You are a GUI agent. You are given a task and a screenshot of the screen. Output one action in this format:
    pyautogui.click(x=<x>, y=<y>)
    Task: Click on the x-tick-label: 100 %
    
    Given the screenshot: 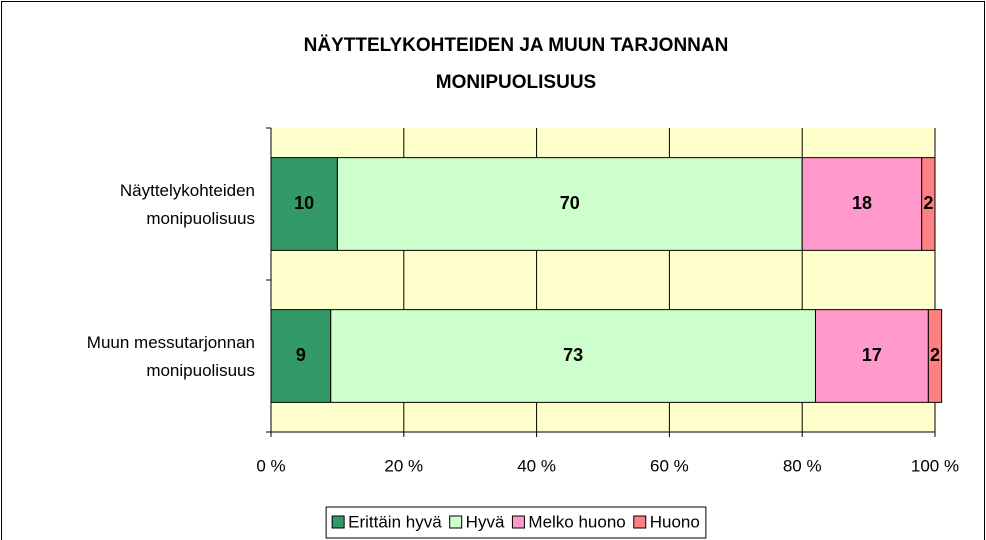 What is the action you would take?
    pyautogui.click(x=935, y=465)
    